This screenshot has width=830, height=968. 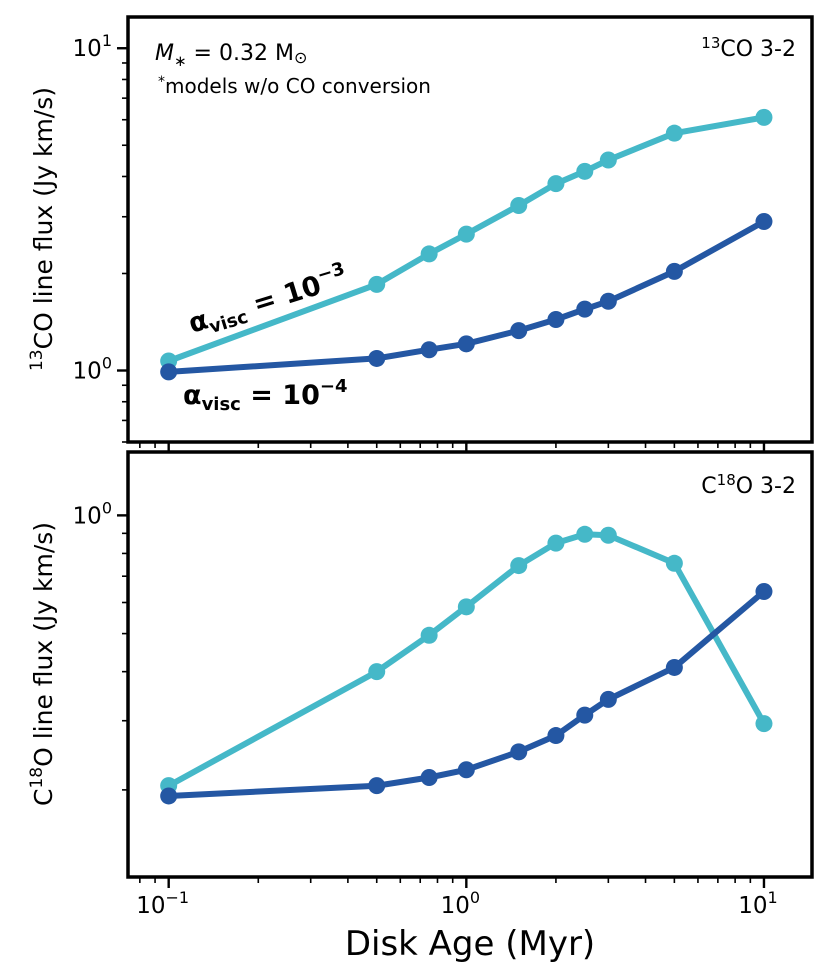 I want to click on top-ylabel: 13CO line flux (Jy km/s), so click(x=42, y=229).